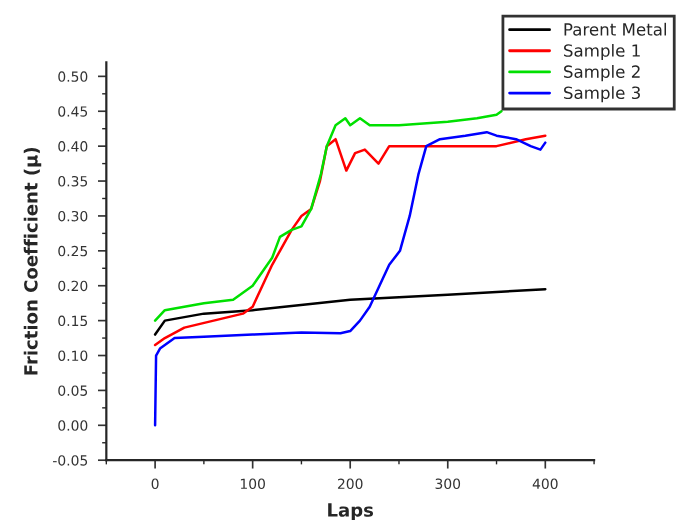 The height and width of the screenshot is (520, 686). What do you see at coordinates (32, 261) in the screenshot?
I see `y-axis-title: Friction Coefficient (µ)` at bounding box center [32, 261].